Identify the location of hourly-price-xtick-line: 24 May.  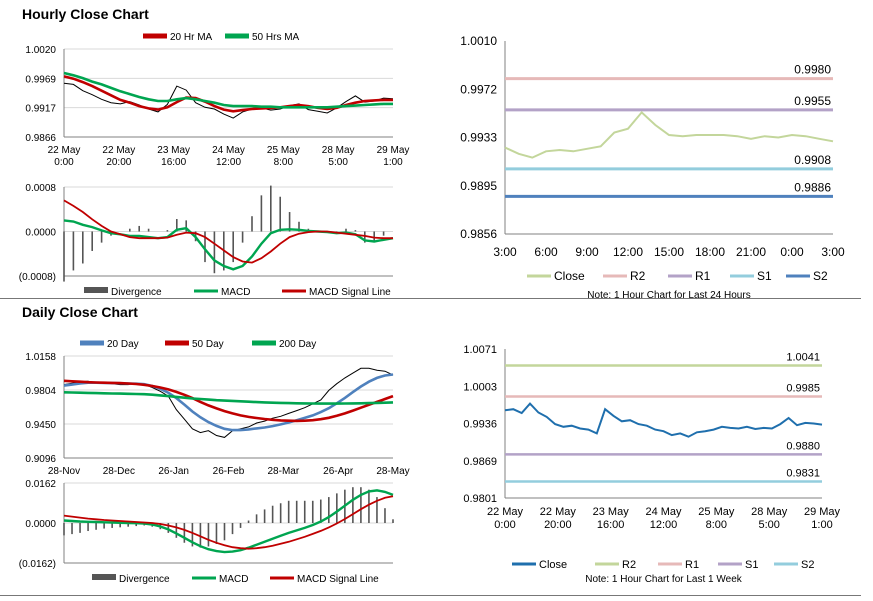
(228, 150).